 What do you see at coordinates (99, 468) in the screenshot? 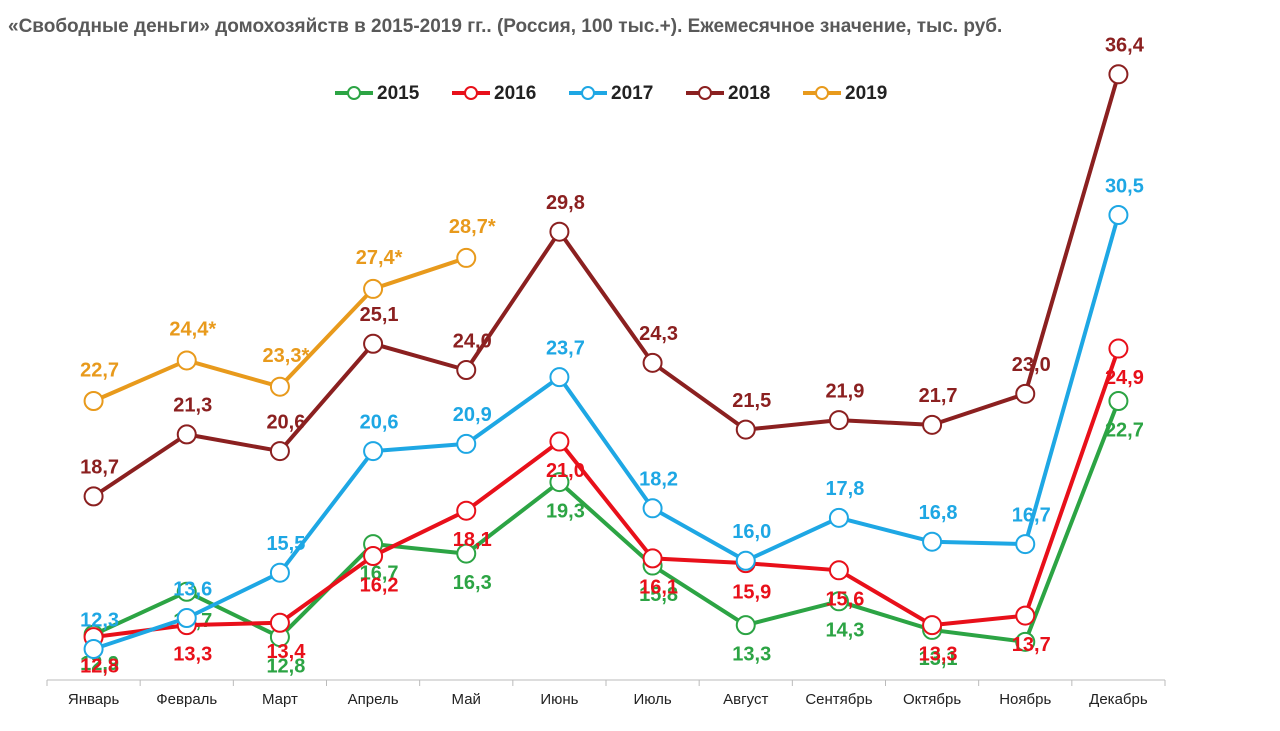
I see `value-label: 18,7` at bounding box center [99, 468].